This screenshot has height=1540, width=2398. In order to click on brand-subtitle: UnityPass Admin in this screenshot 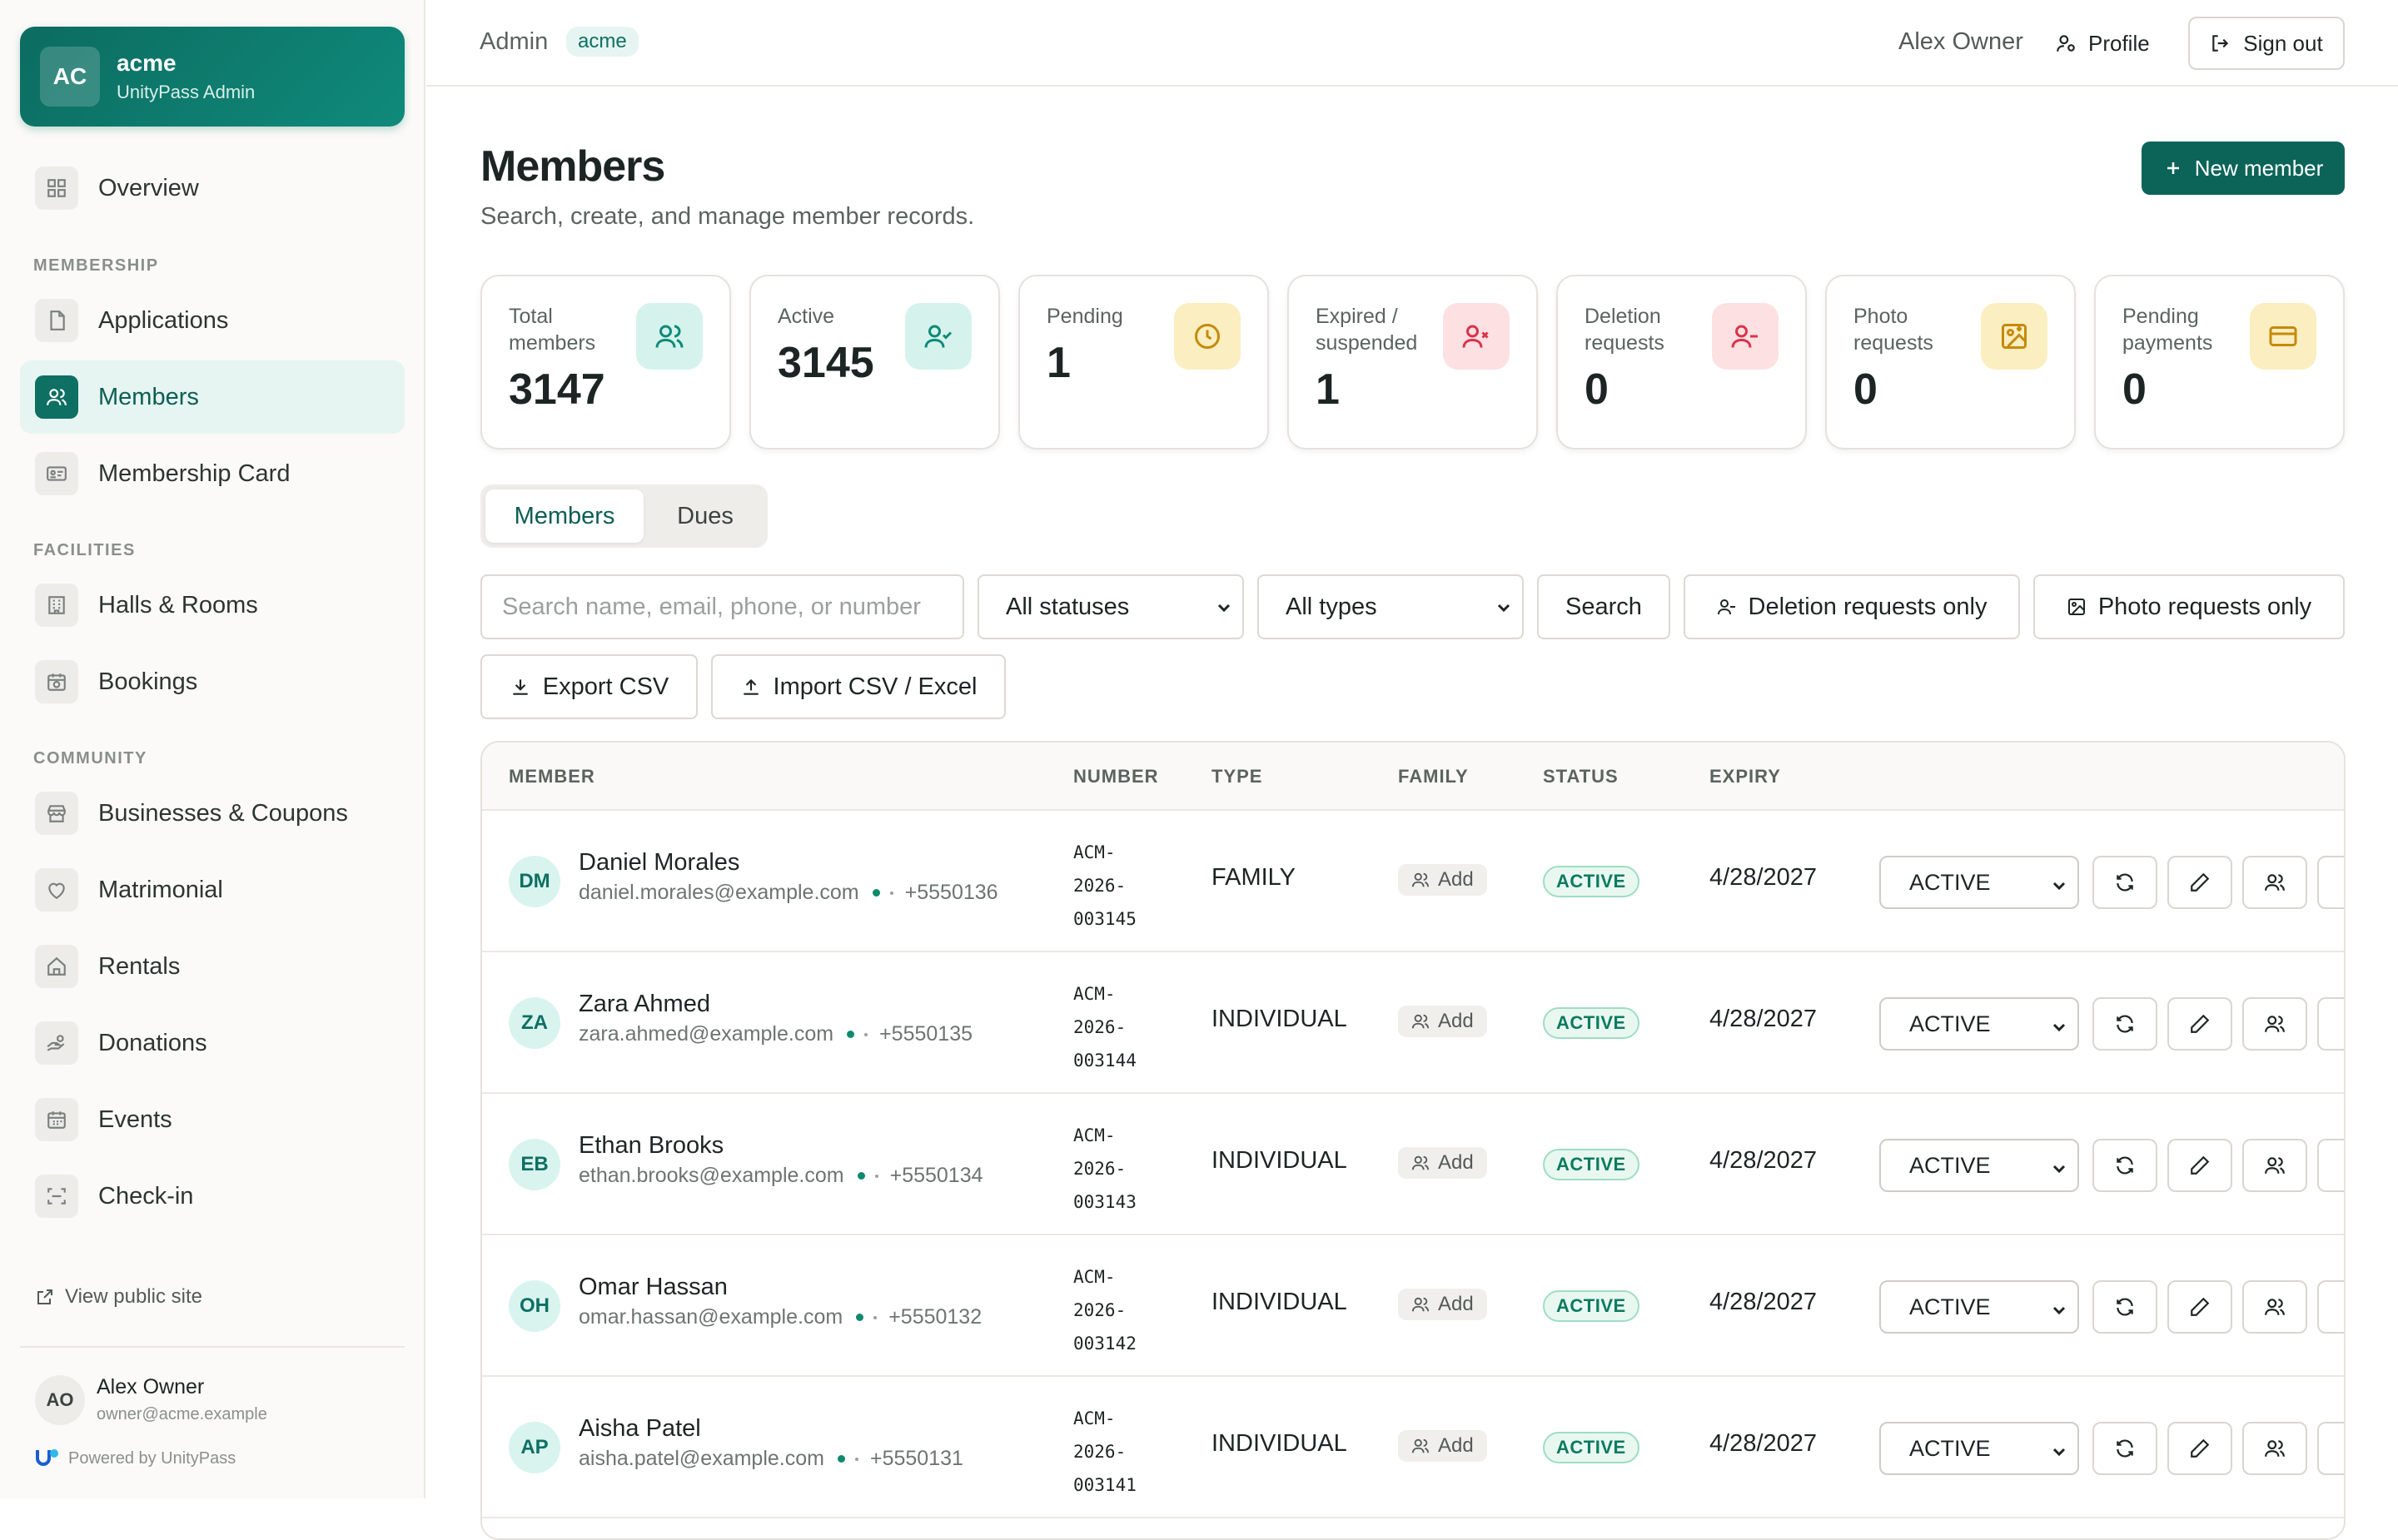, I will do `click(186, 92)`.